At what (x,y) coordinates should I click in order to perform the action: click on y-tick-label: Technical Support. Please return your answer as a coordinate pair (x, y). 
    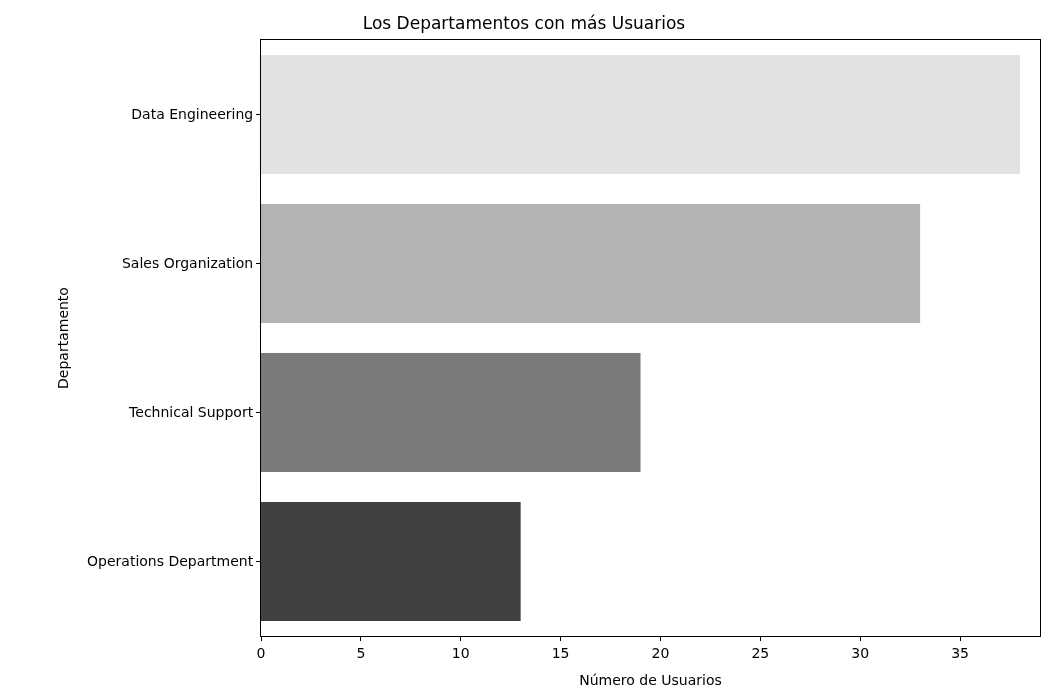
    Looking at the image, I should click on (191, 412).